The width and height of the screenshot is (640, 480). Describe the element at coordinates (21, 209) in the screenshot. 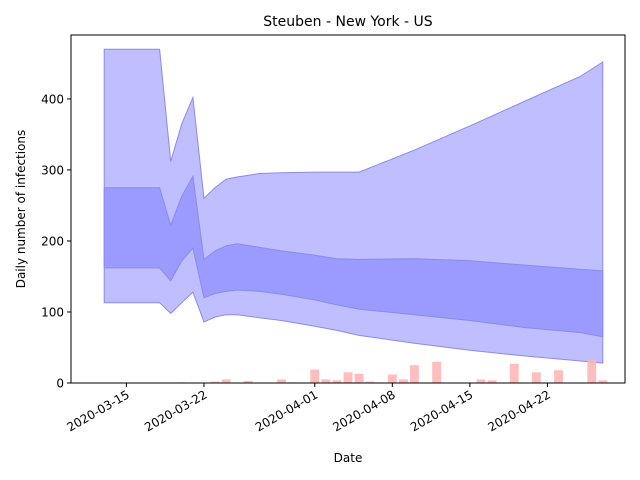

I see `y-axis-label: Daily number of infections` at that location.